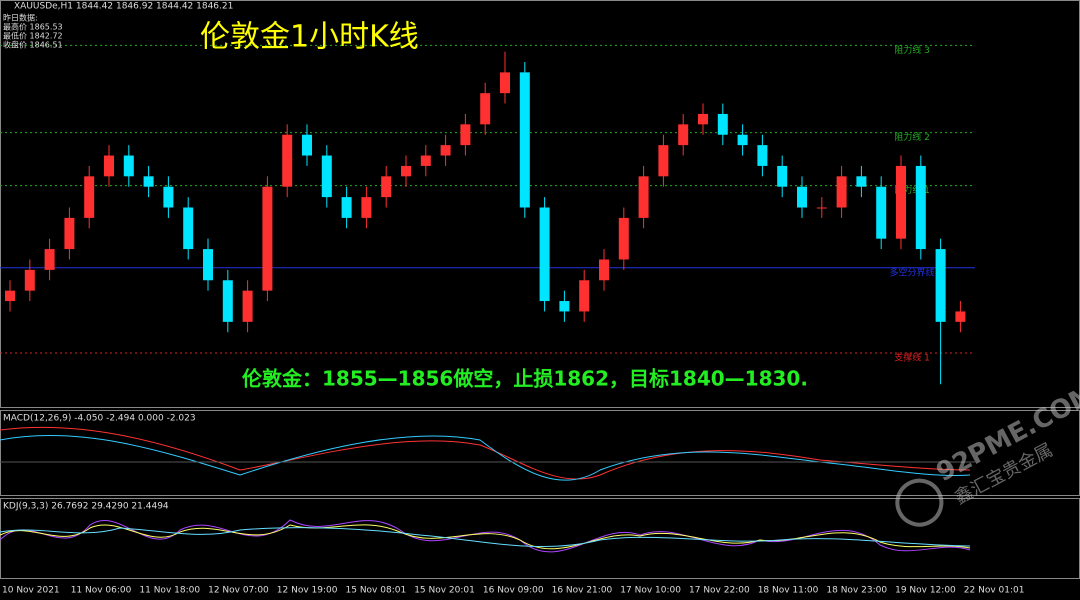  I want to click on kdj-k, so click(485, 537).